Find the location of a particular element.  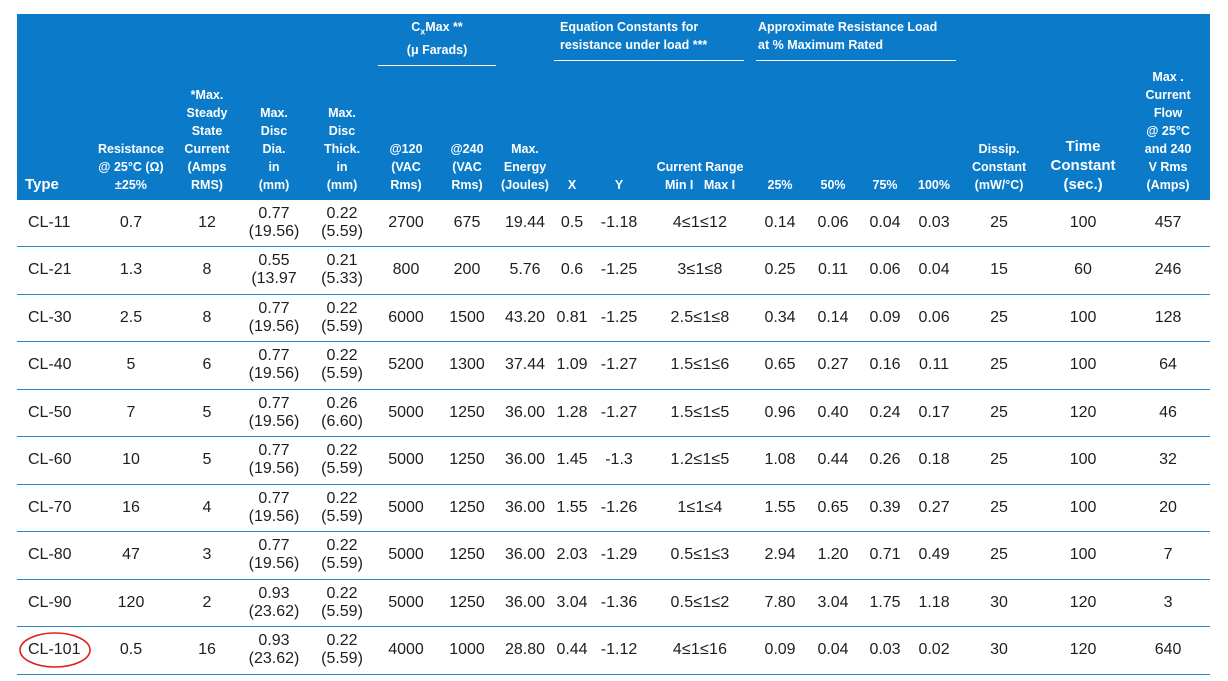

cell-50pct: 0.40 is located at coordinates (833, 413).